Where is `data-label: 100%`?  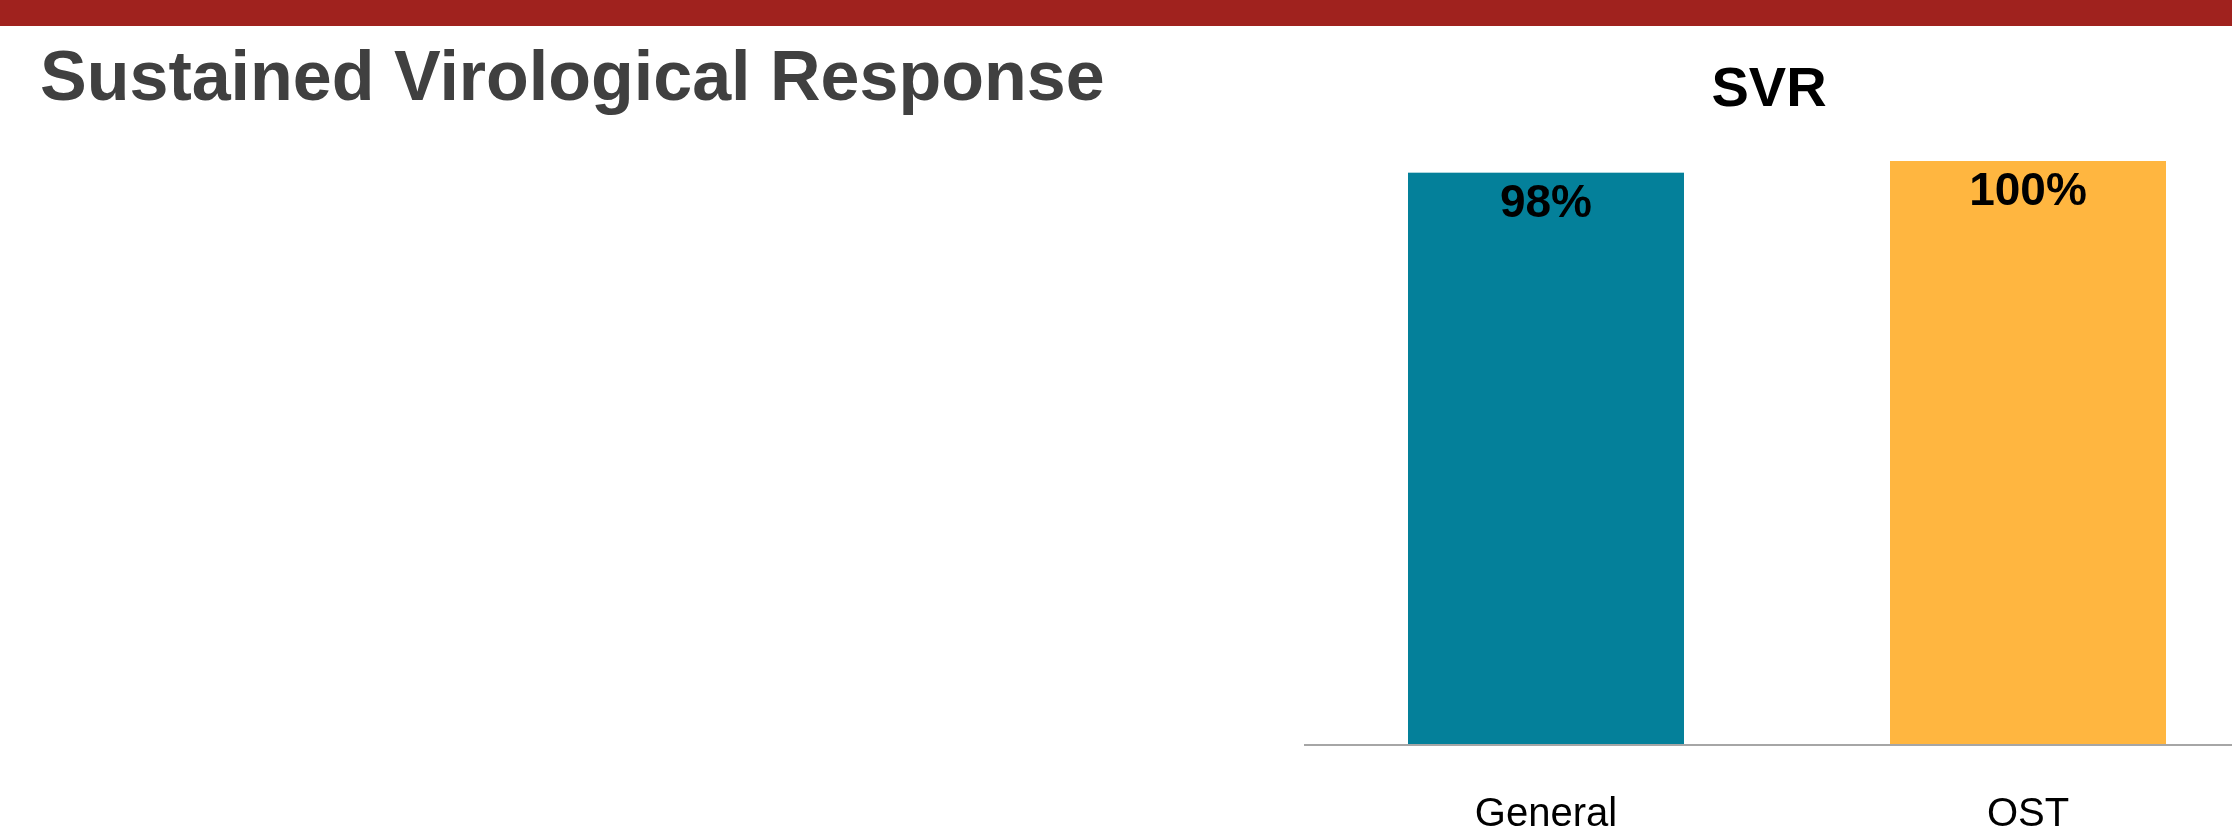
data-label: 100% is located at coordinates (2028, 189).